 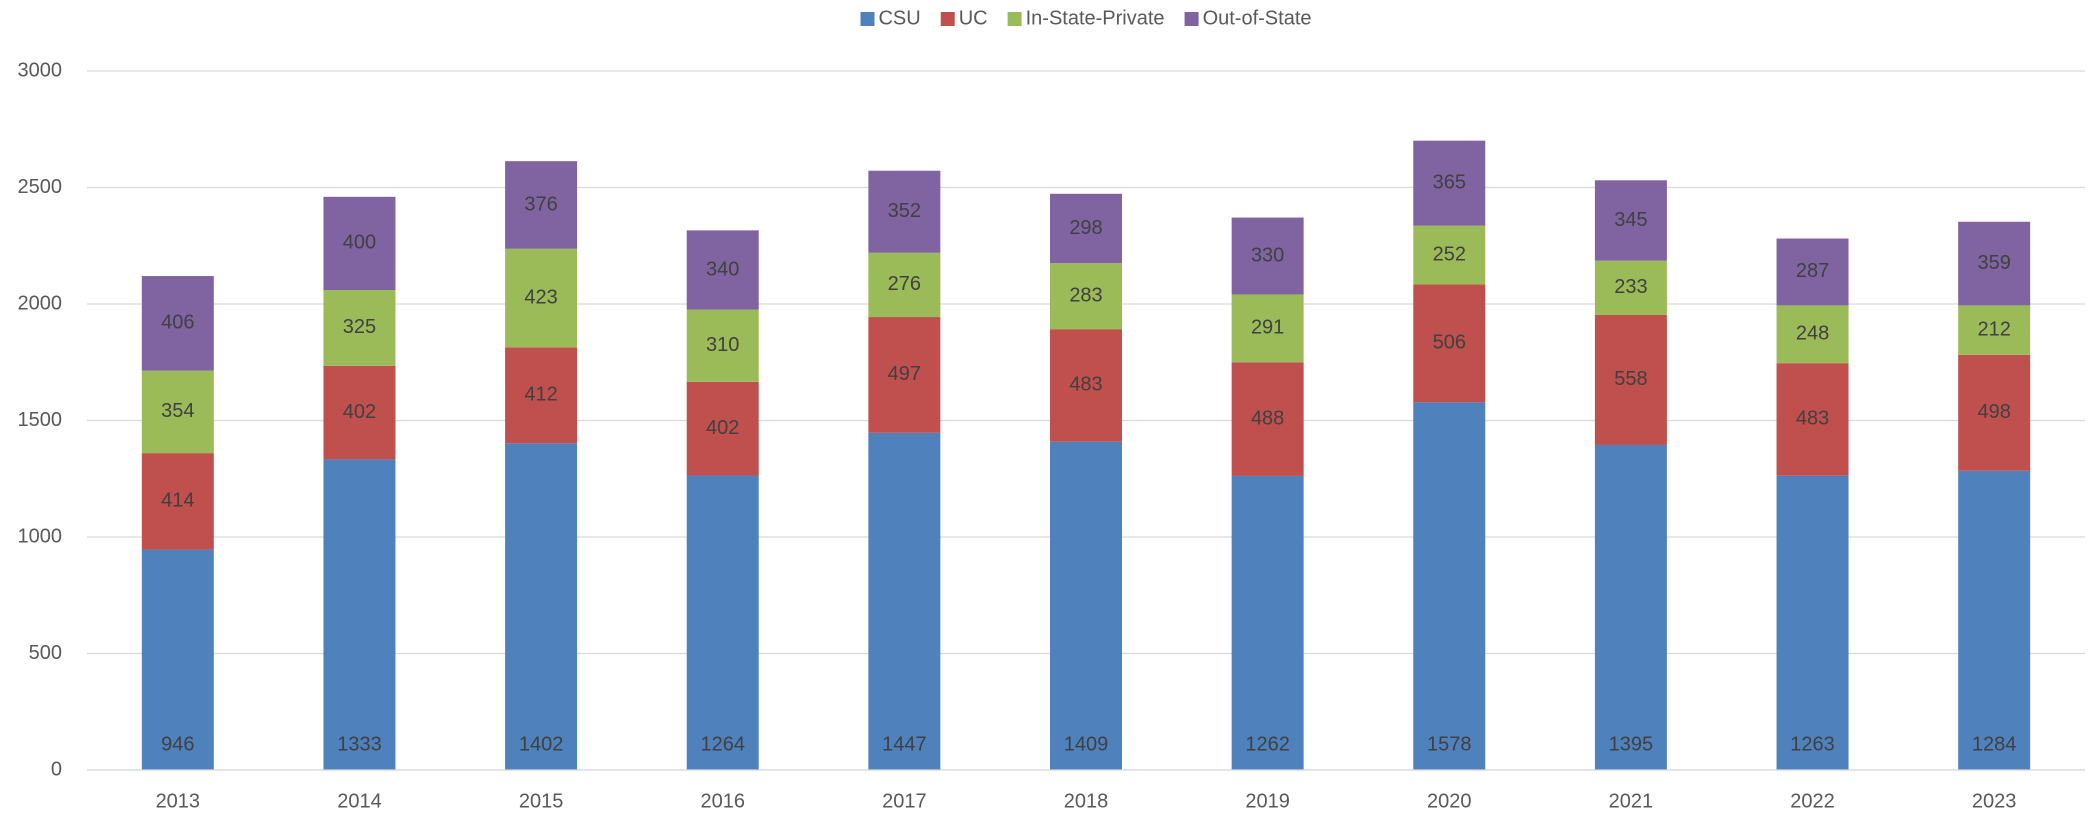 I want to click on data-label: 483, so click(x=1085, y=385).